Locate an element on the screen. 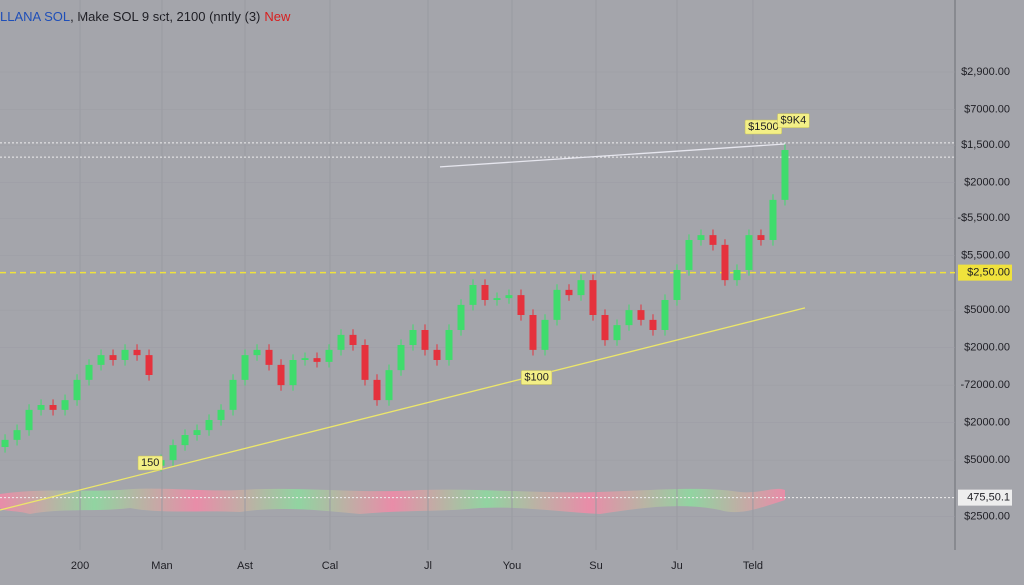 The height and width of the screenshot is (585, 1024). x-tick-label: You is located at coordinates (512, 566).